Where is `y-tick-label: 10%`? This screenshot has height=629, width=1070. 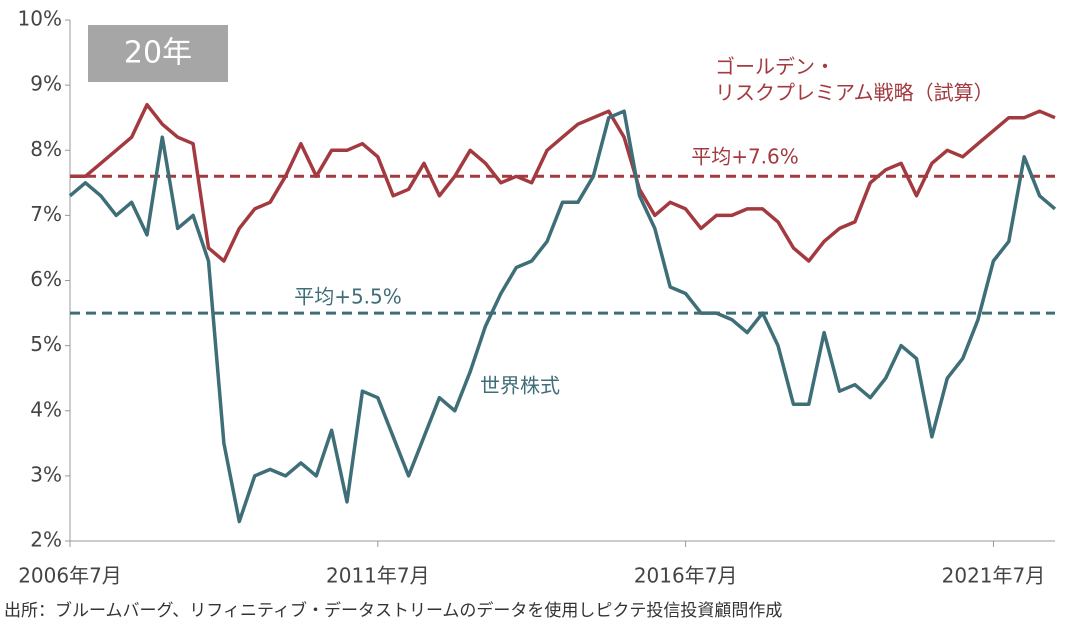
y-tick-label: 10% is located at coordinates (40, 19).